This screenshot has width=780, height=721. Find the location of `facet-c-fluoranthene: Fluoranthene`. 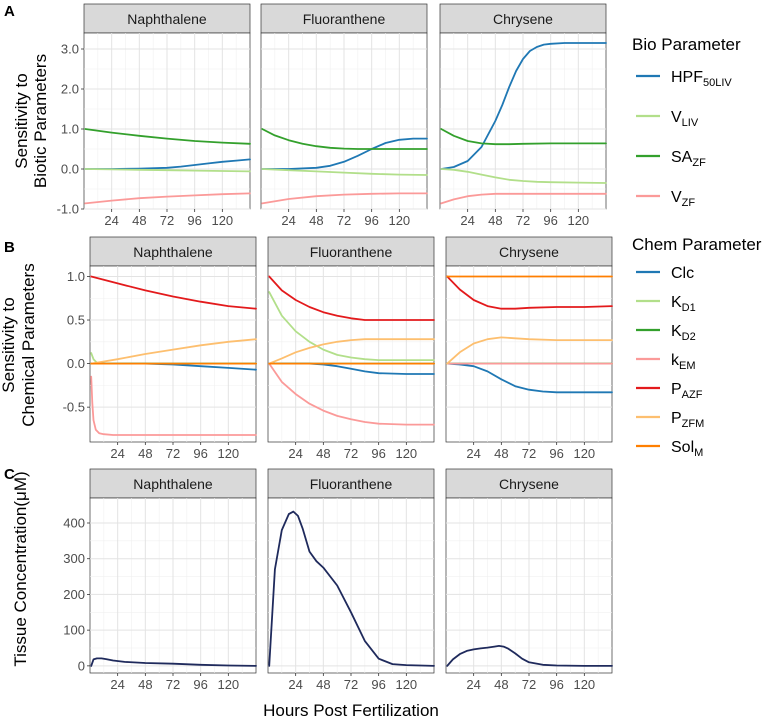

facet-c-fluoranthene: Fluoranthene is located at coordinates (351, 571).